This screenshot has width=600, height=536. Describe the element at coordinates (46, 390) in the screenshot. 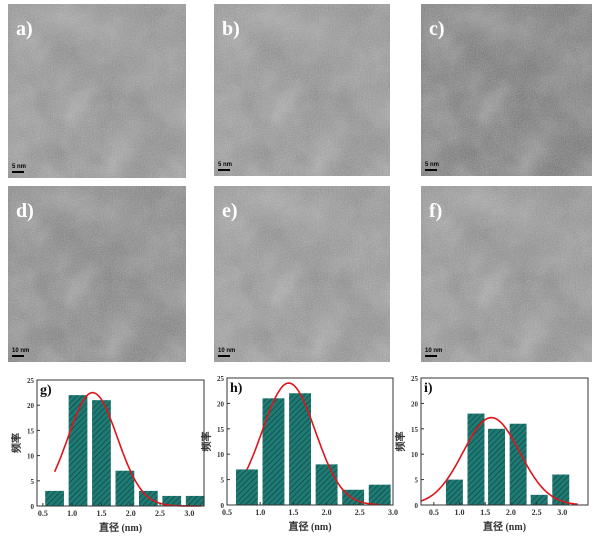

I see `panel-label: g)` at that location.